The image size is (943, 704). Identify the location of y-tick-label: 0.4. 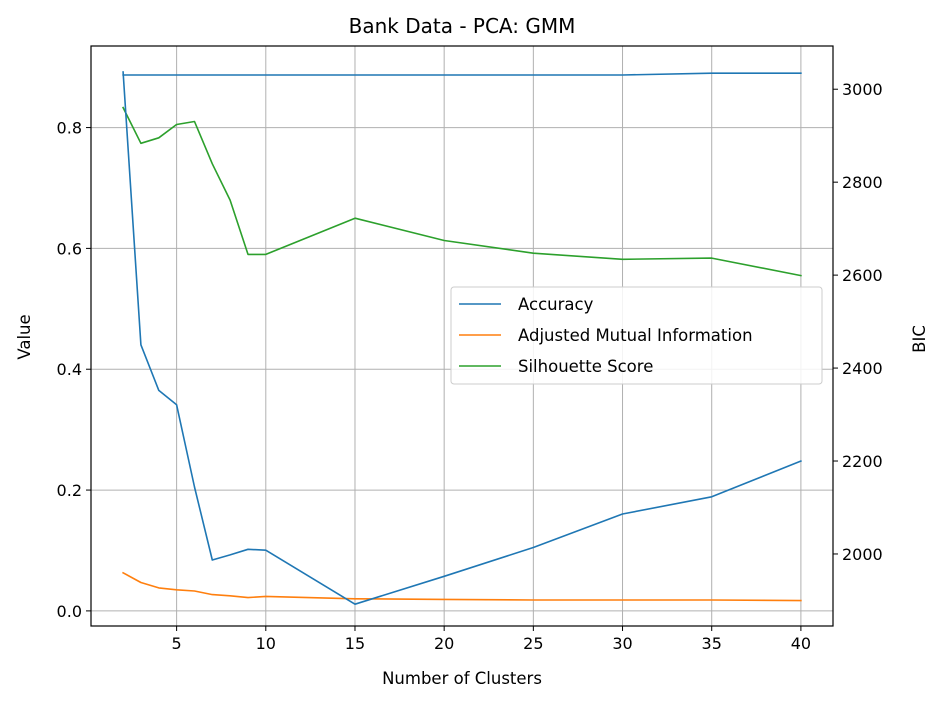
(69, 369).